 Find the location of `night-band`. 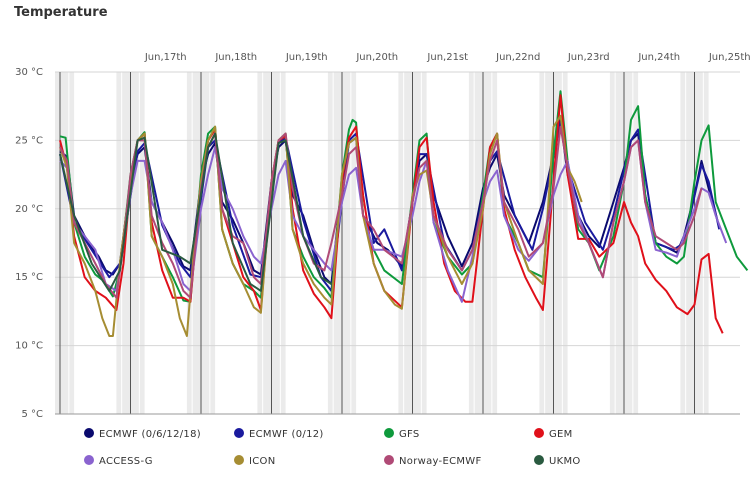

night-band is located at coordinates (65, 243).